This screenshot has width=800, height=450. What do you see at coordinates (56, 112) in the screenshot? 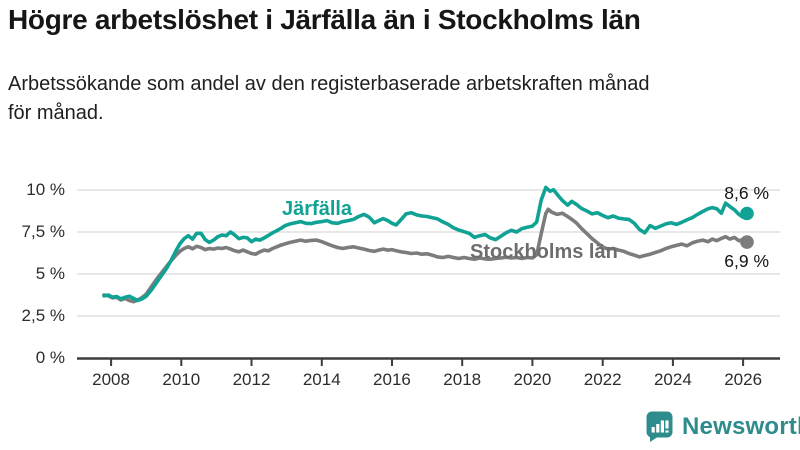
I see `subtitle-line-2: för månad.` at bounding box center [56, 112].